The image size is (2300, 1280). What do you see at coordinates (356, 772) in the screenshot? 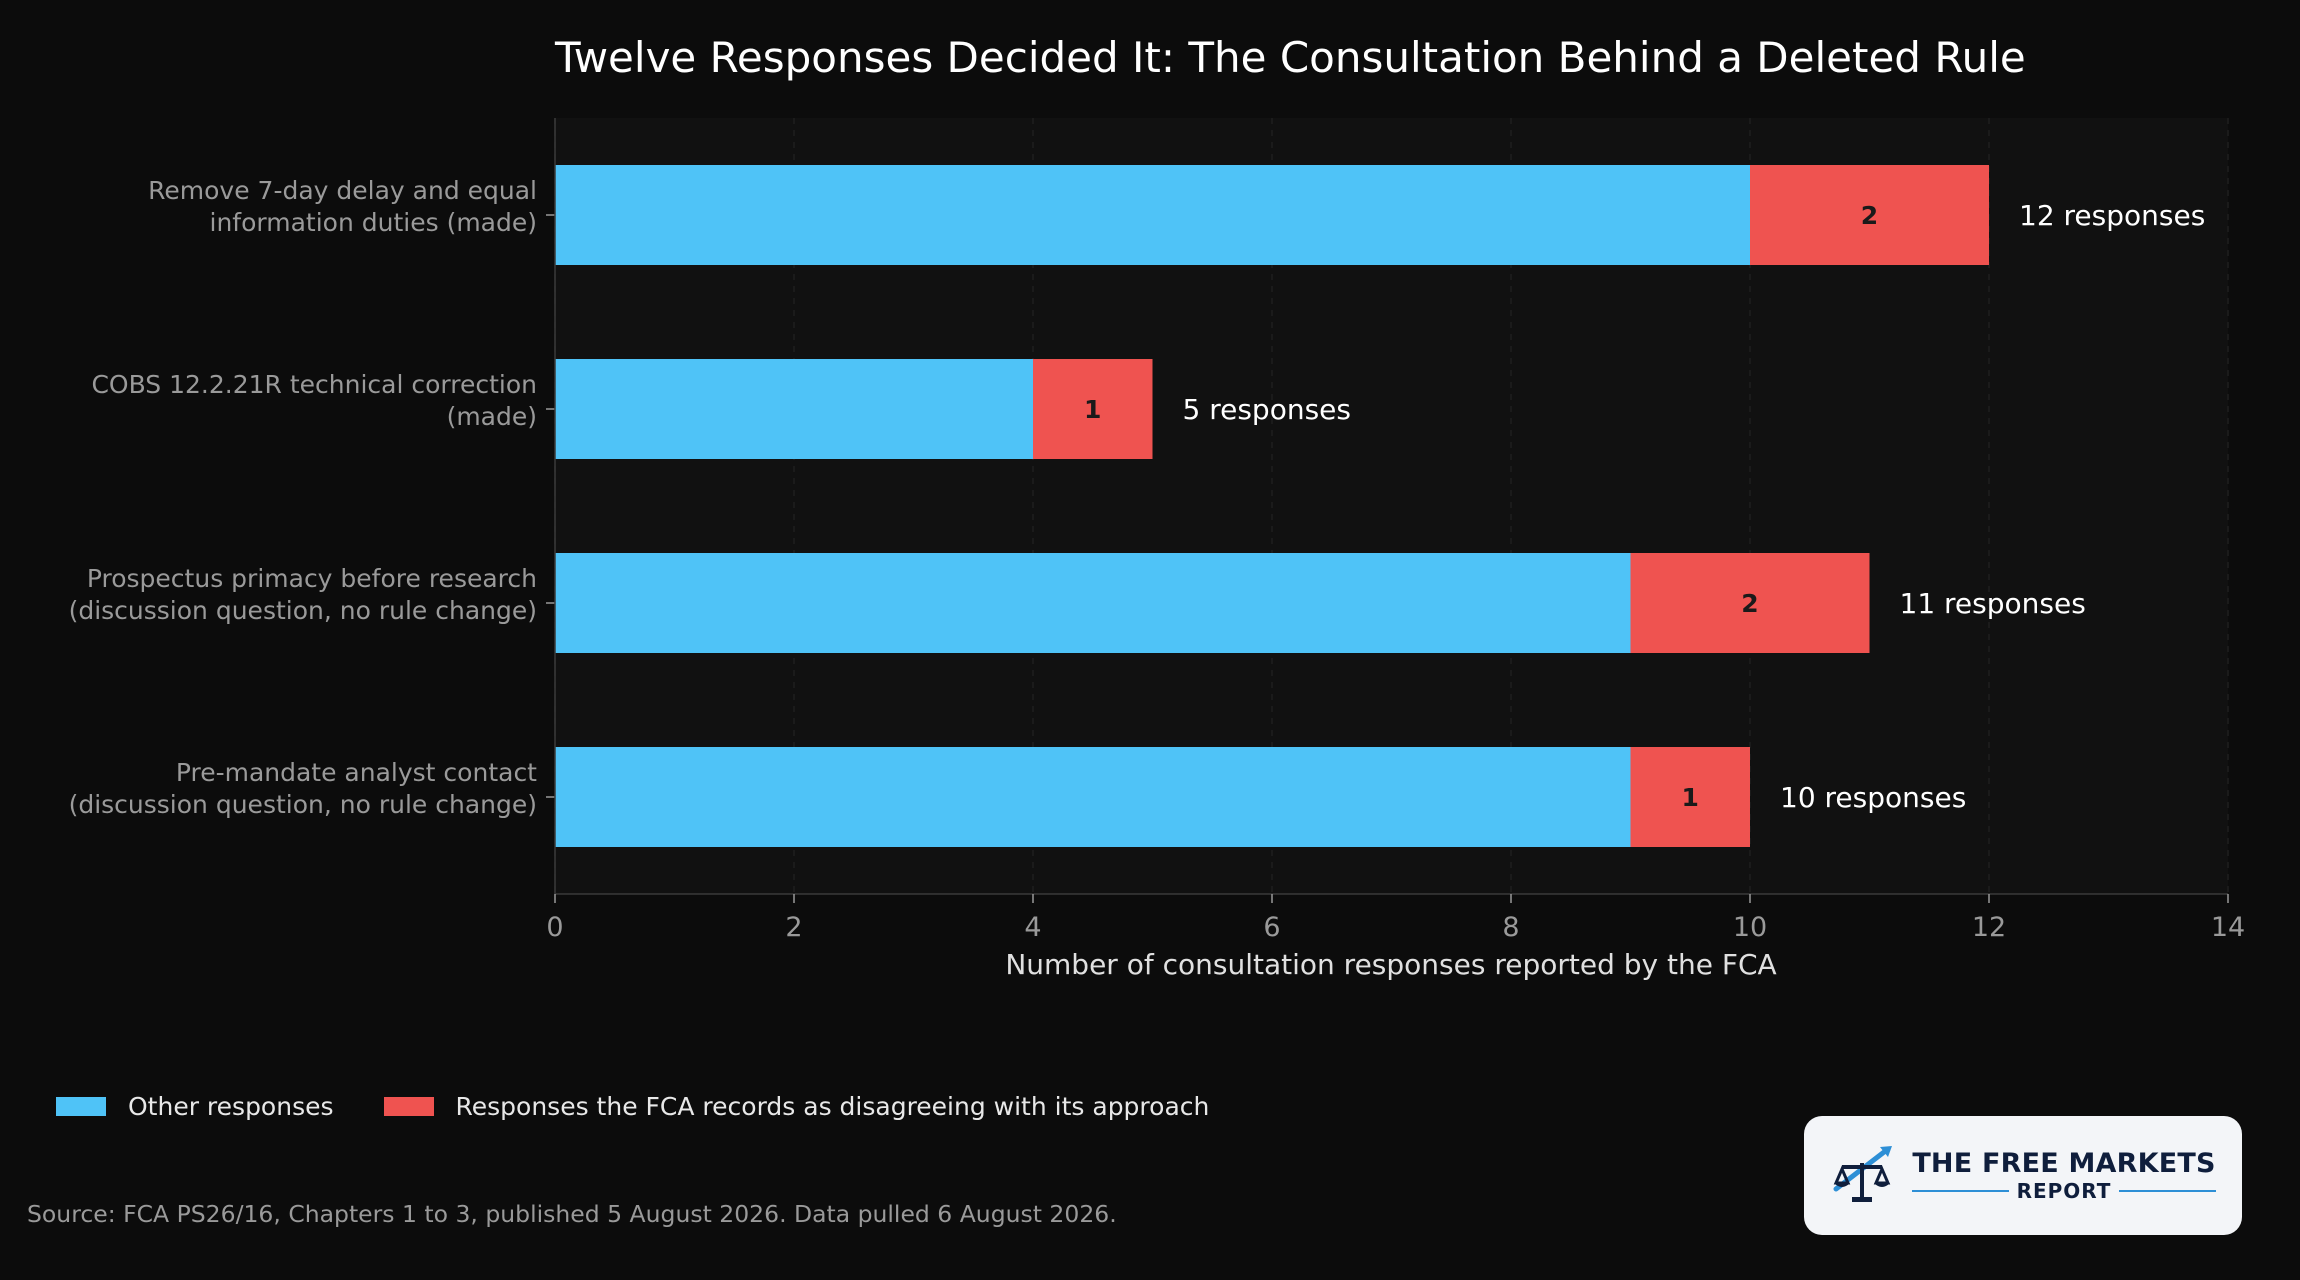
I see `category-label: Pre-mandate analyst contact` at bounding box center [356, 772].